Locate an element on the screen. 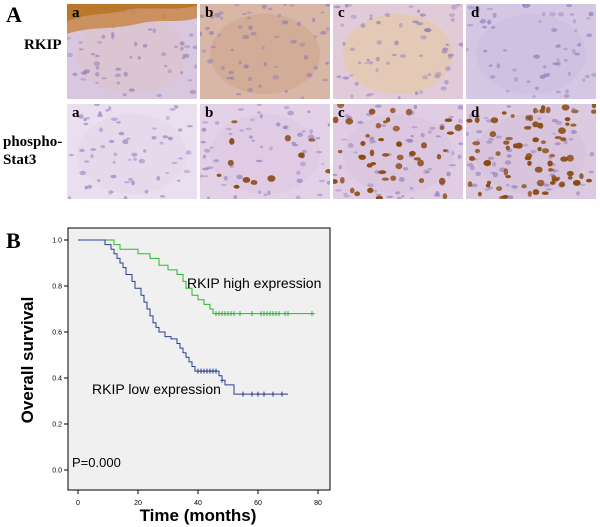  row-label-rkip: RKIP is located at coordinates (43, 45).